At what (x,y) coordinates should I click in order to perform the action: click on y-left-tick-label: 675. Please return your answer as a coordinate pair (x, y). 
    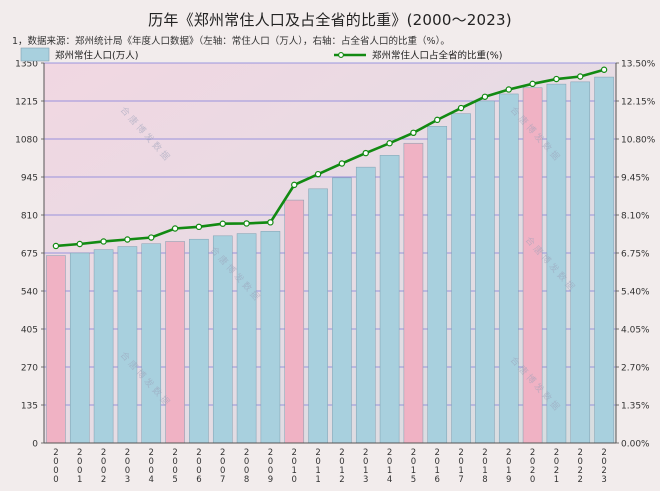
    Looking at the image, I should click on (29, 255).